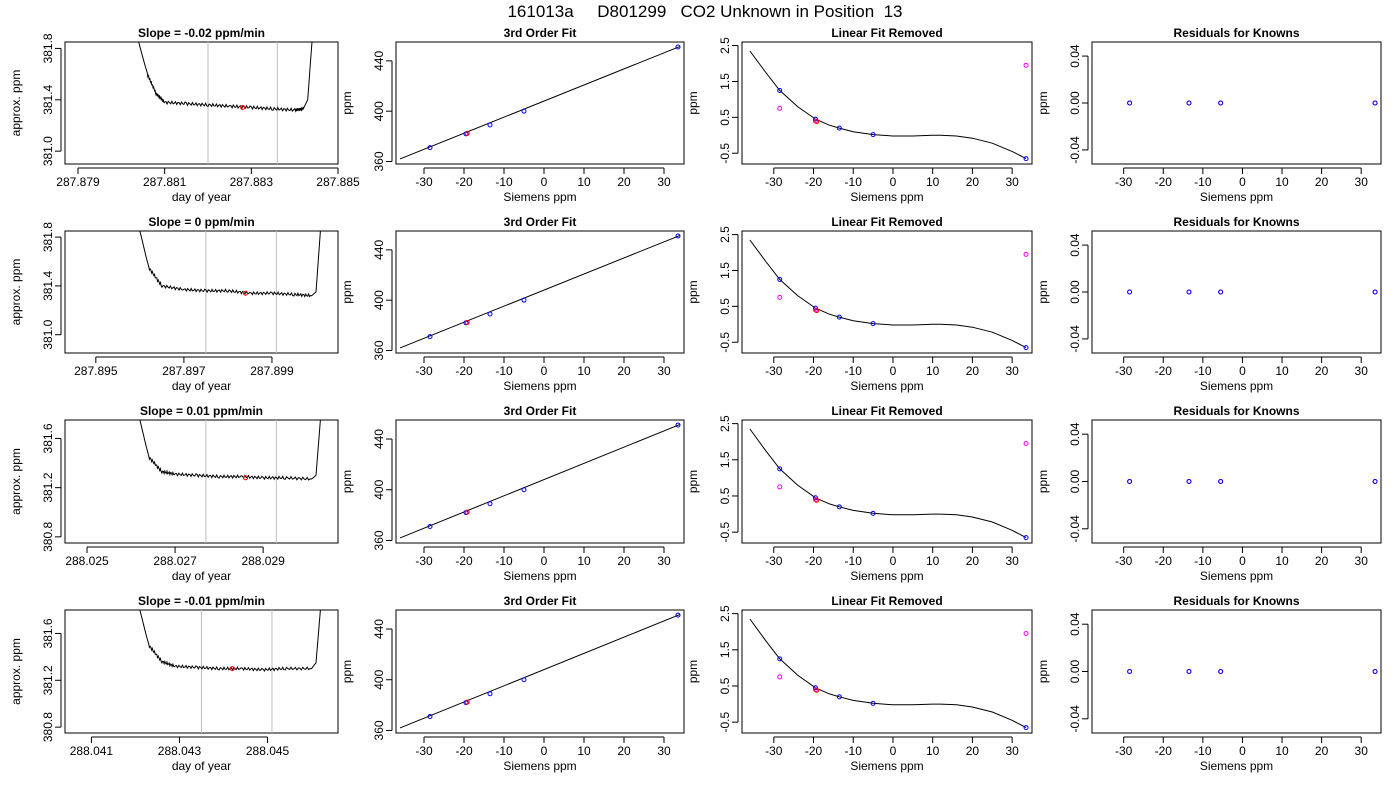 The image size is (1400, 800). Describe the element at coordinates (96, 371) in the screenshot. I see `x-tick-label: 287.895` at that location.